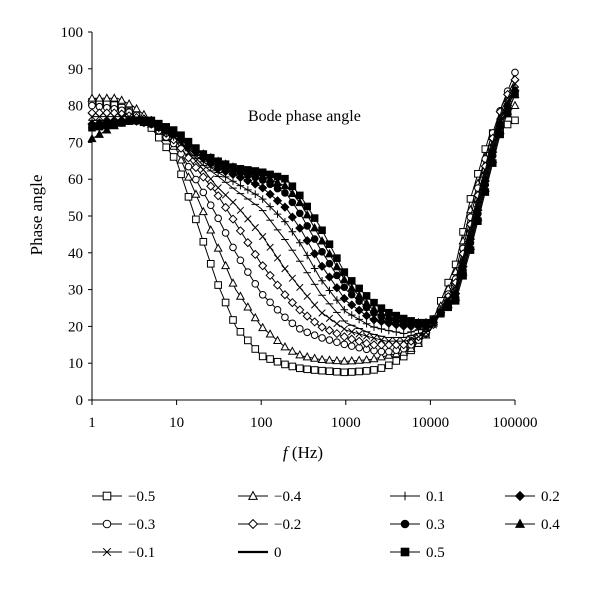  Describe the element at coordinates (75, 180) in the screenshot. I see `y-tick-label: 60` at that location.